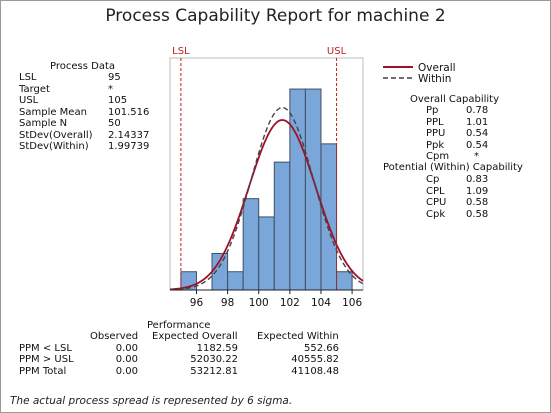 The height and width of the screenshot is (413, 551). What do you see at coordinates (337, 51) in the screenshot?
I see `usl-label: USL` at bounding box center [337, 51].